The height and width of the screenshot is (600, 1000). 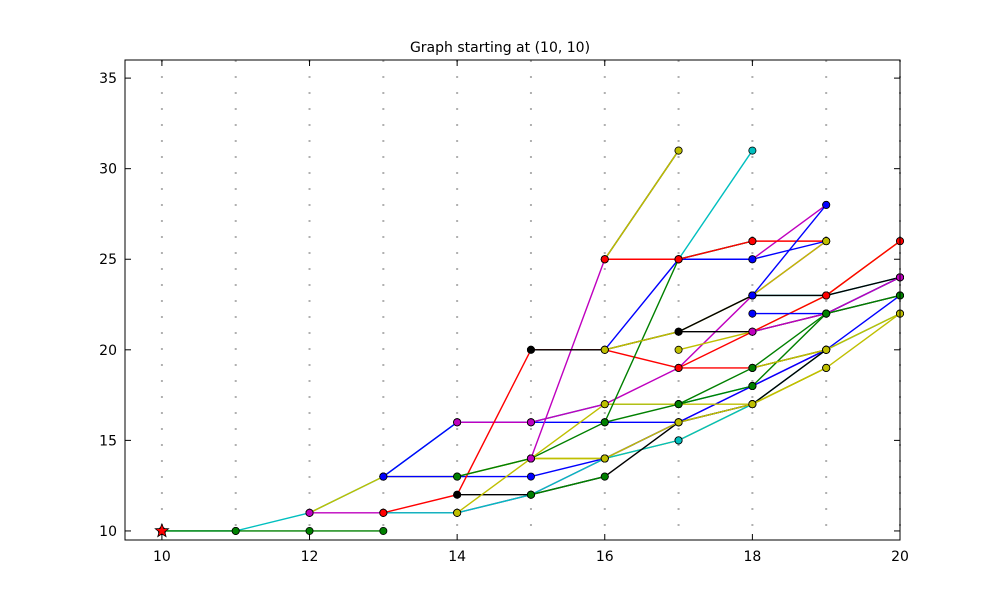 What do you see at coordinates (752, 557) in the screenshot?
I see `x-tick-label: 18` at bounding box center [752, 557].